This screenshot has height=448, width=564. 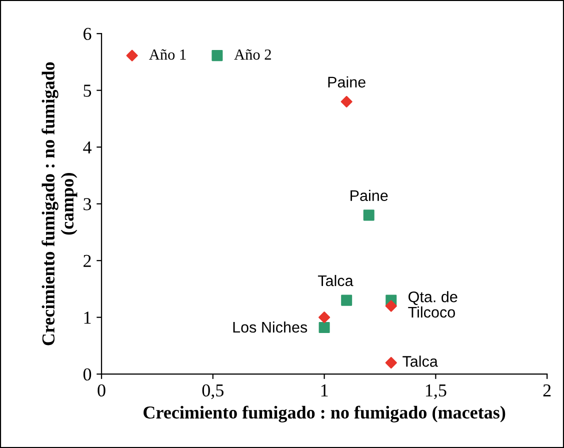 What do you see at coordinates (87, 260) in the screenshot?
I see `y-tick-label: 2` at bounding box center [87, 260].